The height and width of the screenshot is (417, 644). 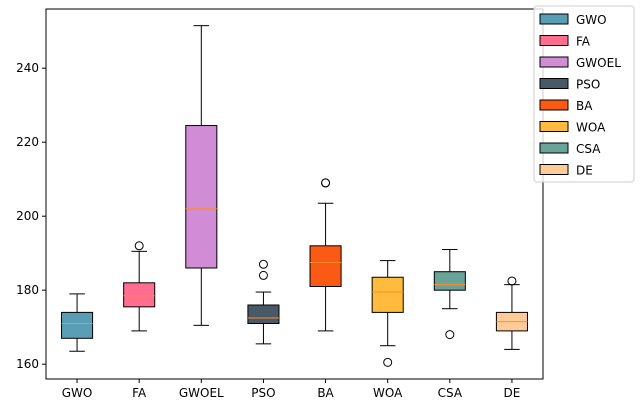 I want to click on legend-label: WOA, so click(x=591, y=128).